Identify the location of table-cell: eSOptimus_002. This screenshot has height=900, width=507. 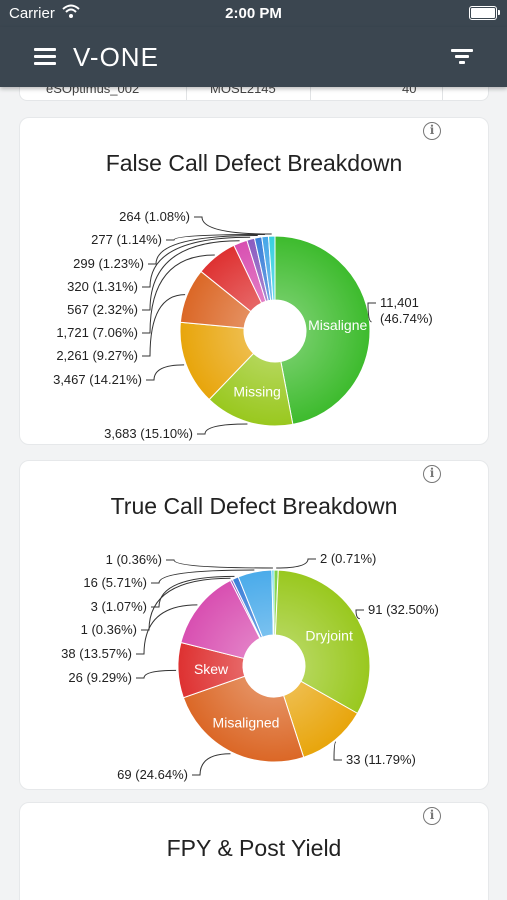
(93, 91).